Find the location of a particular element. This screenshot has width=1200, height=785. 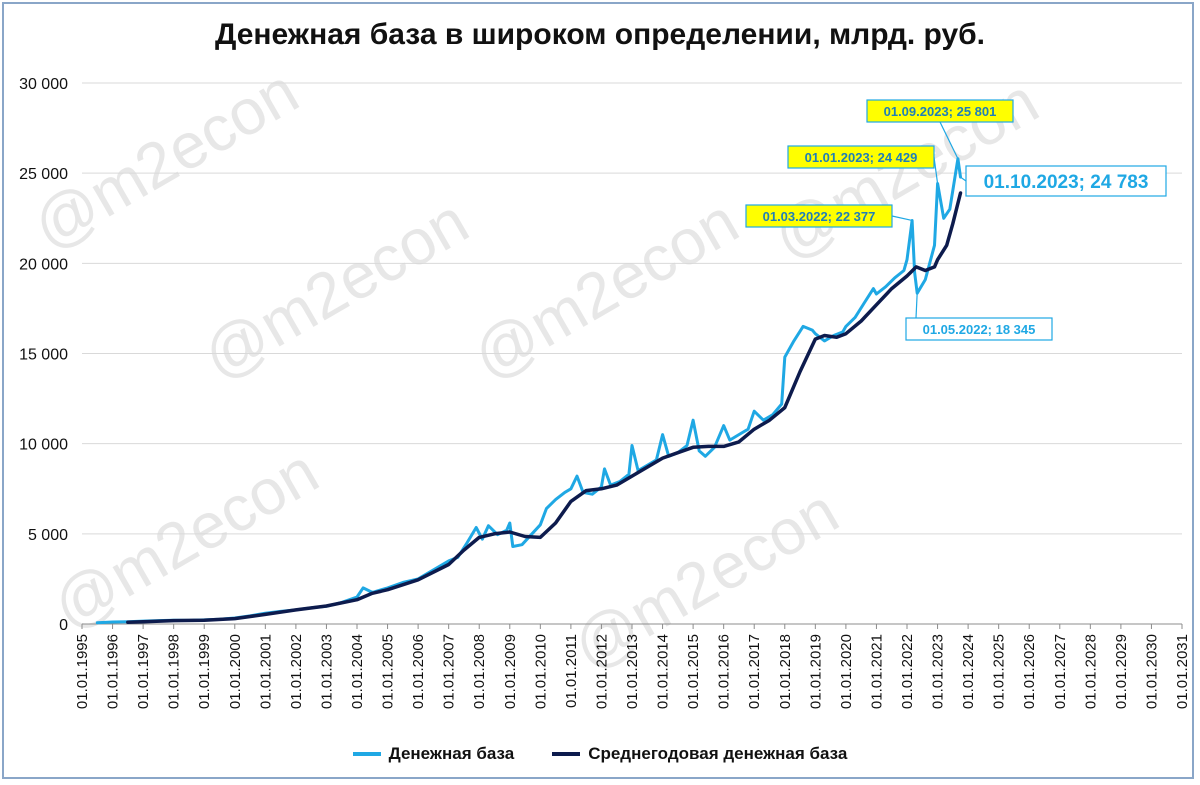

legend-swatch-money-base is located at coordinates (366, 754).